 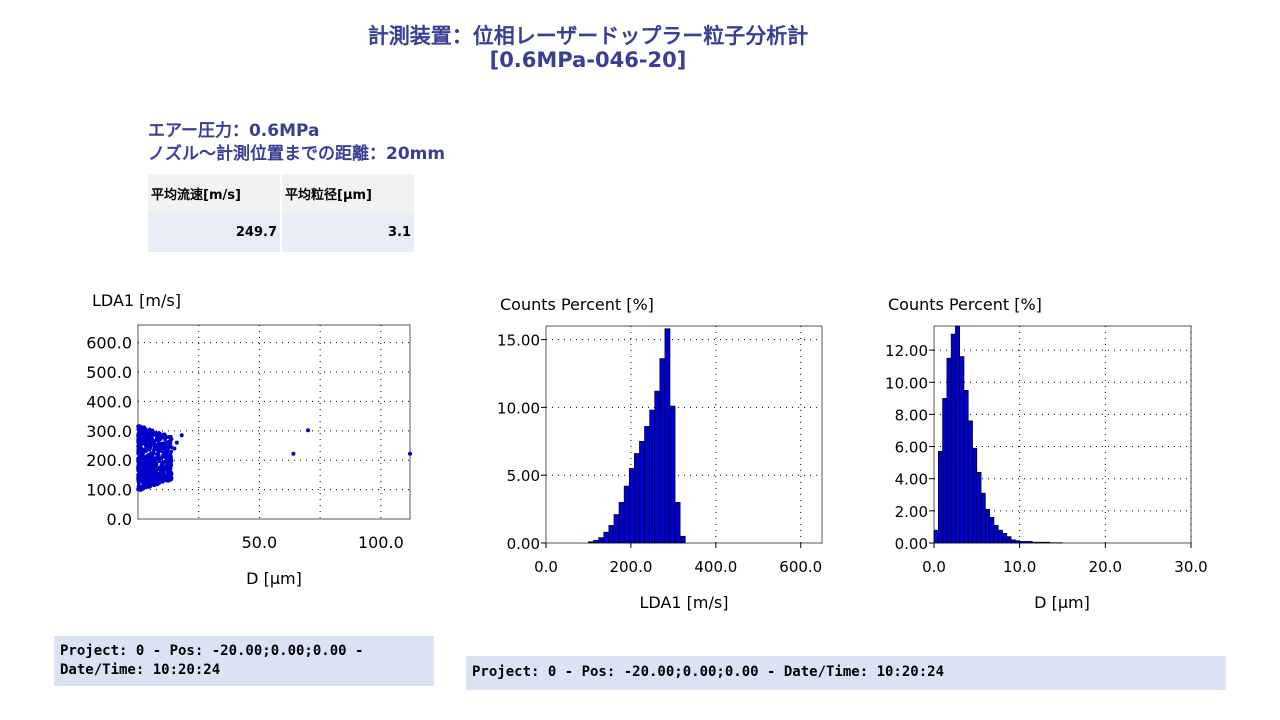 What do you see at coordinates (136, 300) in the screenshot?
I see `y-axis-label: LDA1 [m/s]` at bounding box center [136, 300].